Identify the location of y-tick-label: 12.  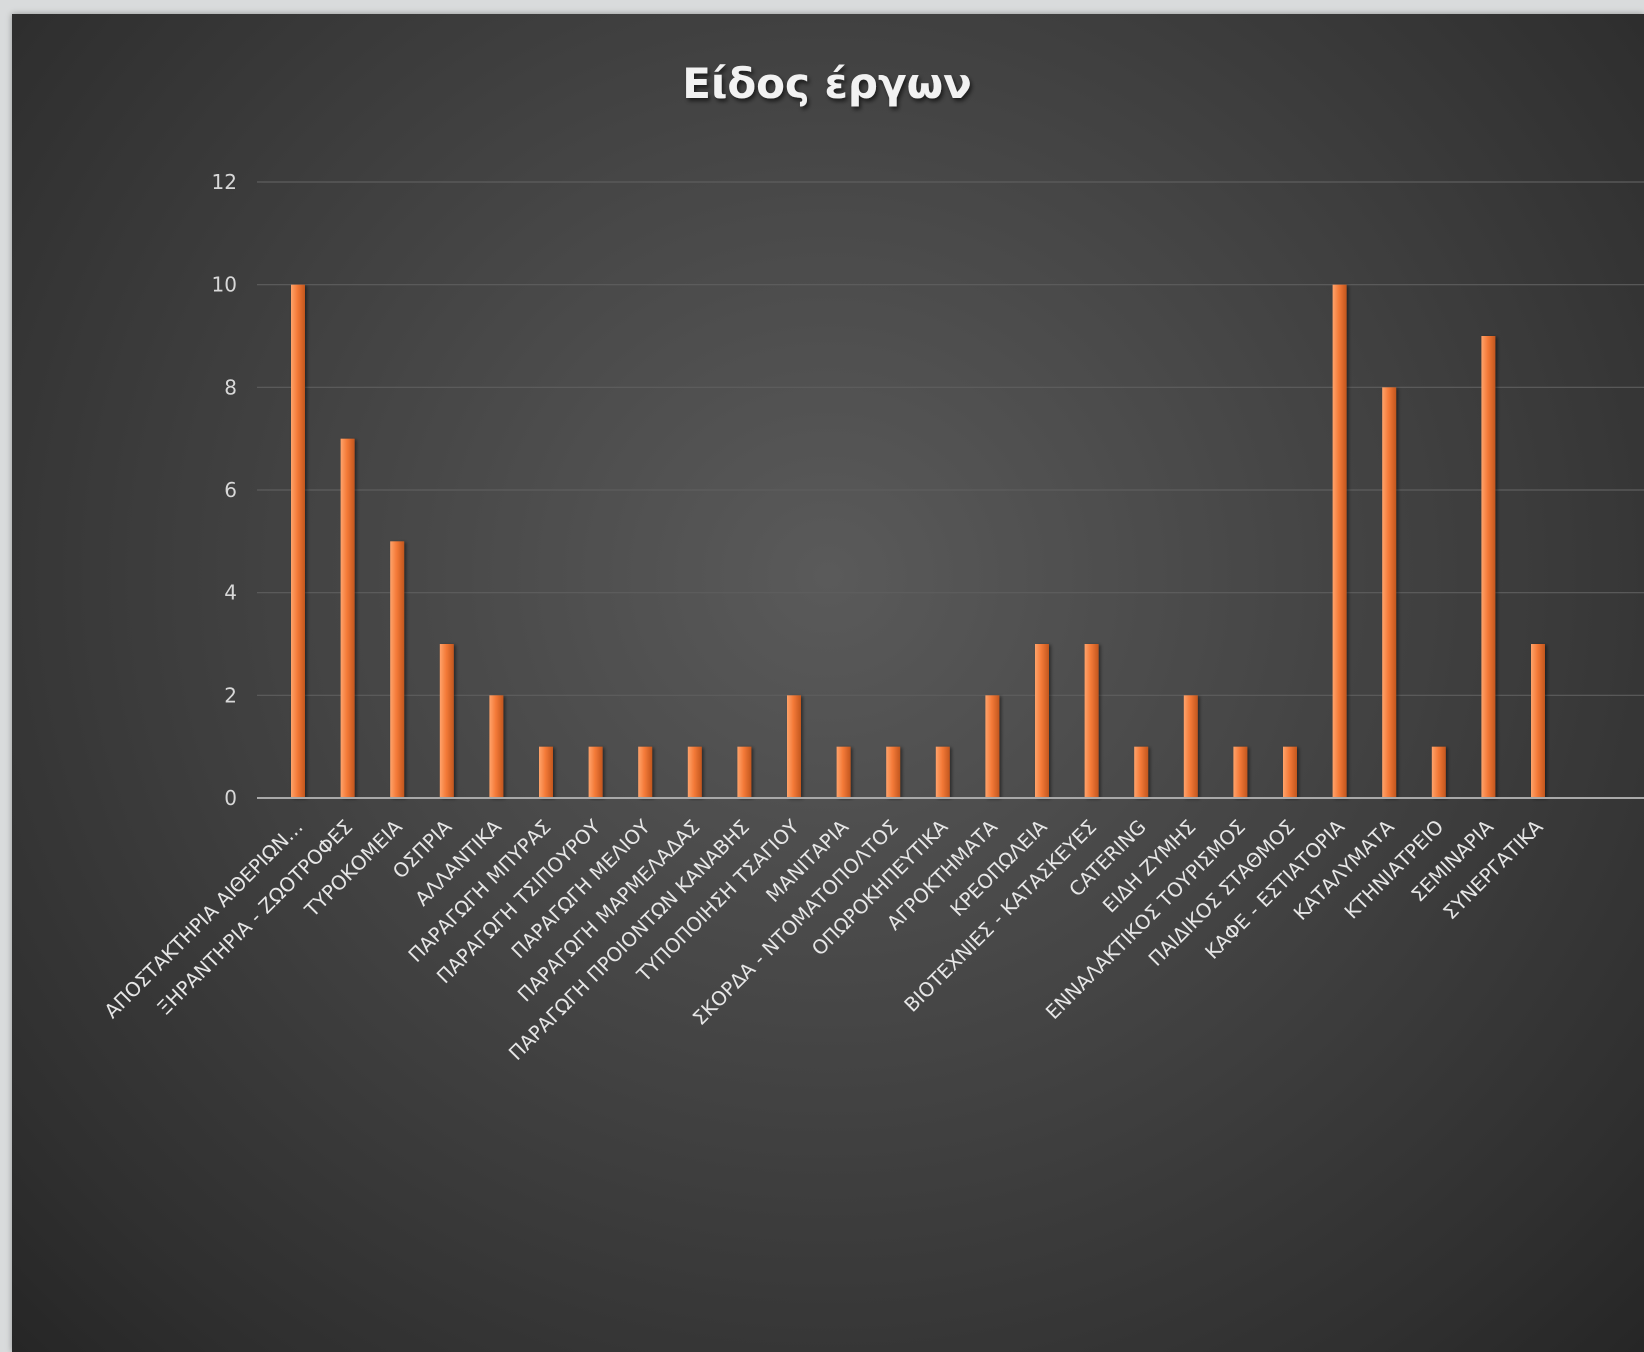
(224, 182).